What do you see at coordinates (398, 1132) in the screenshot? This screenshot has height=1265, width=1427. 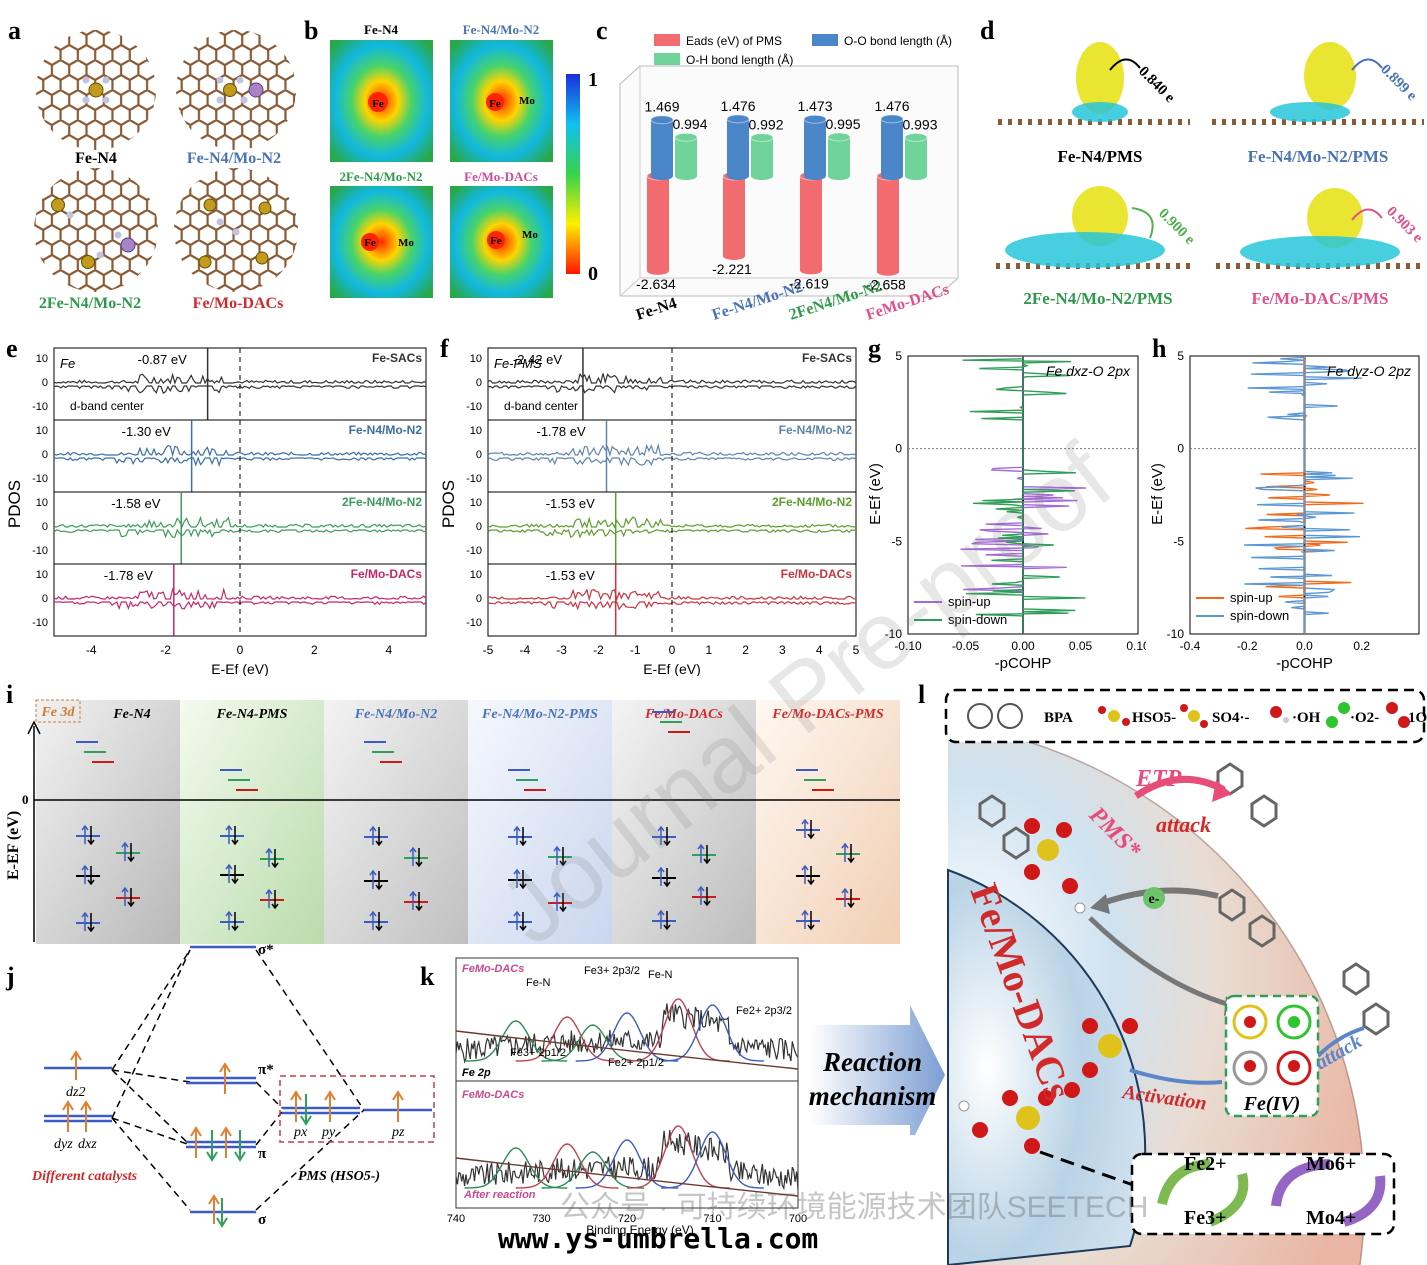 I see `label-pz: pz` at bounding box center [398, 1132].